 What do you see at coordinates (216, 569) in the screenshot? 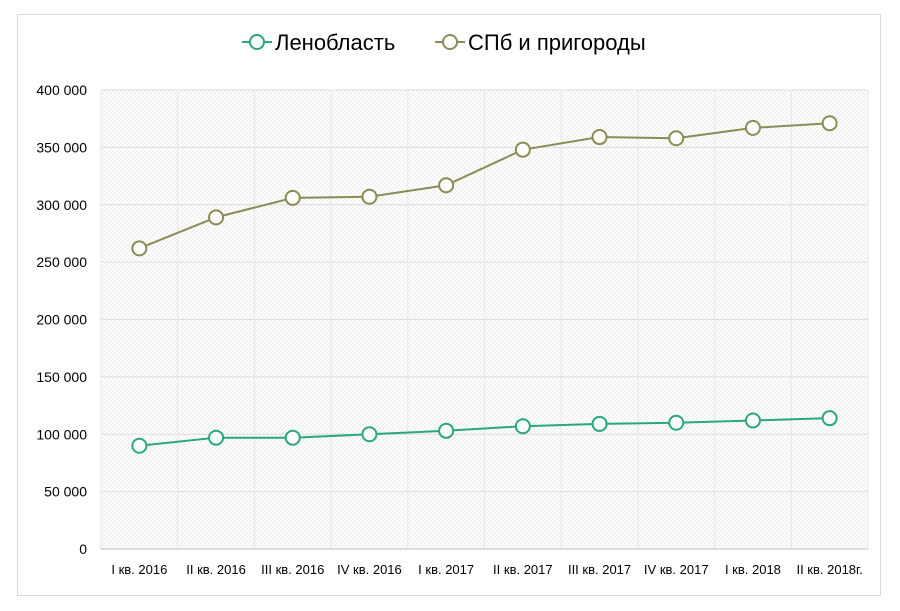
I see `x-tick-label: II кв. 2016` at bounding box center [216, 569].